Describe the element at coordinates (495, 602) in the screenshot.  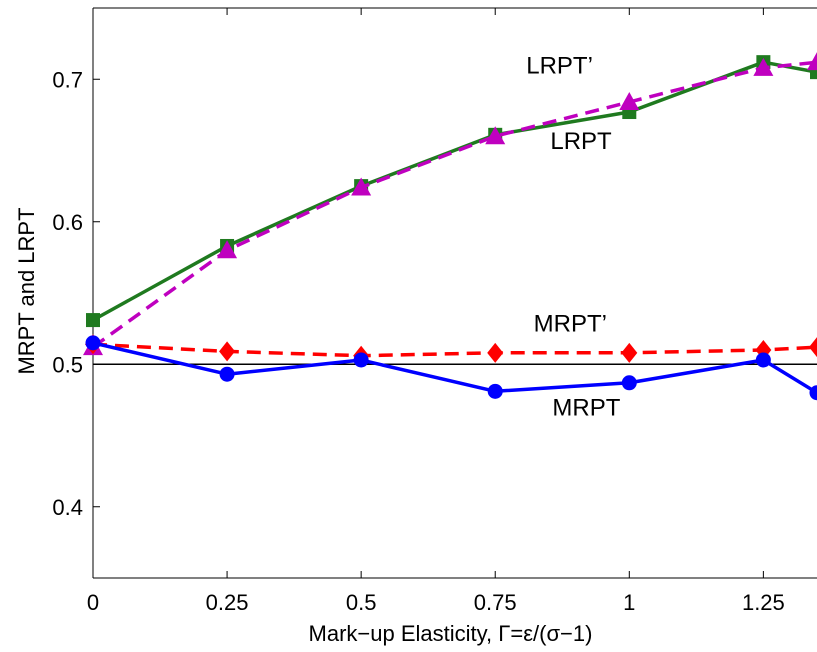
I see `x-tick-label: 0.75` at that location.